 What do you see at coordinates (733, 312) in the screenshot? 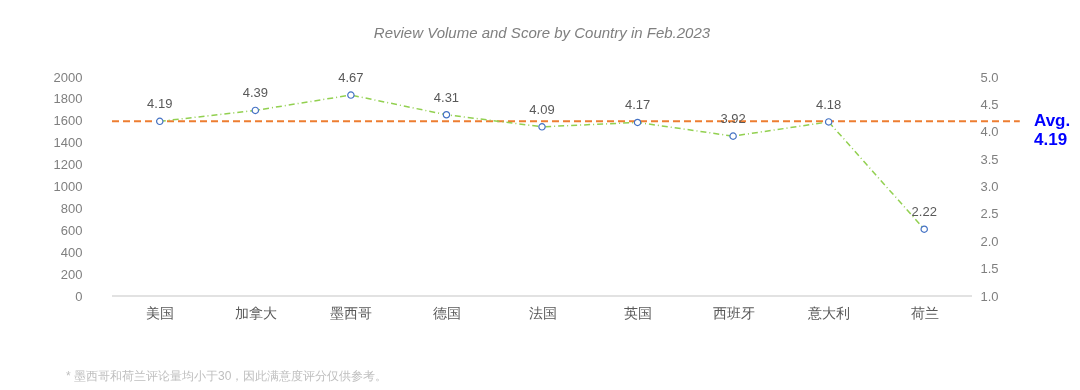
I see `x-tick-label: 西班牙` at bounding box center [733, 312].